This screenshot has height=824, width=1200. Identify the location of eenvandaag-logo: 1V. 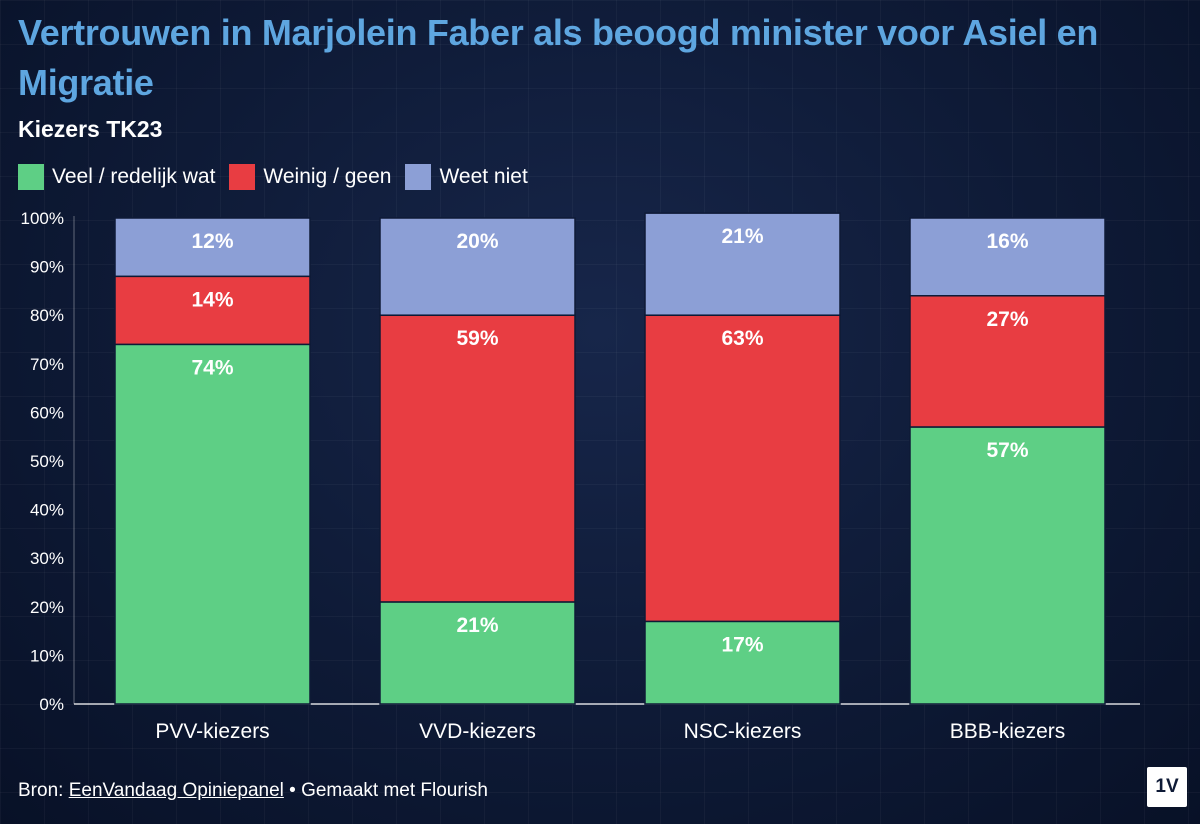
(1167, 787).